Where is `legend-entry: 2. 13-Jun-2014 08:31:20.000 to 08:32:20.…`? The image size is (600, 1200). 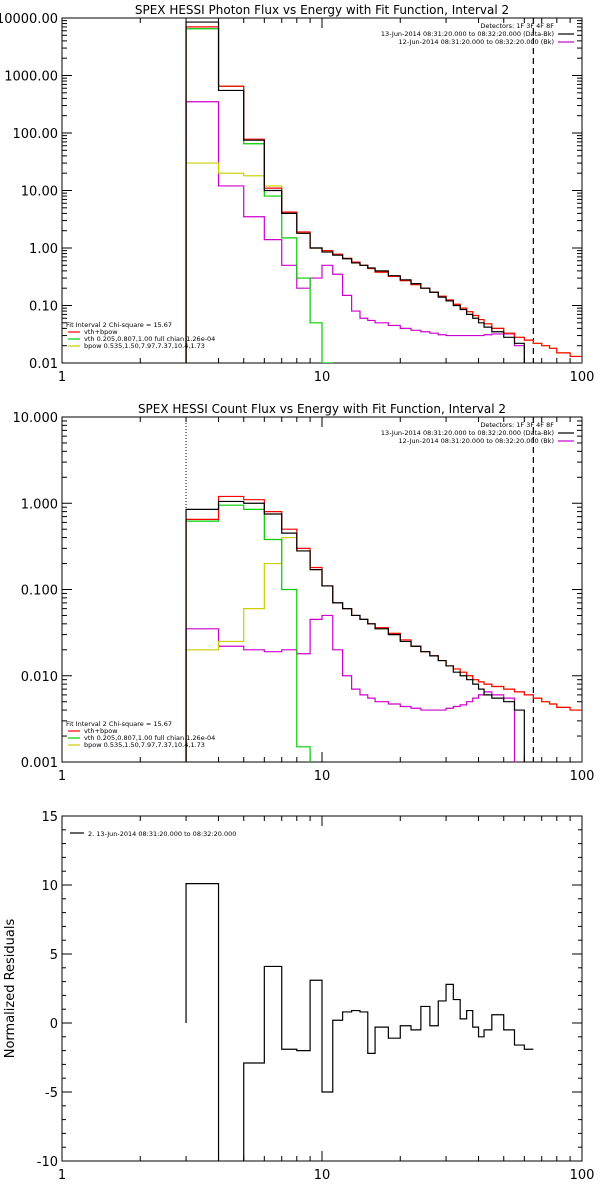
legend-entry: 2. 13-Jun-2014 08:31:20.000 to 08:32:20.… is located at coordinates (162, 834).